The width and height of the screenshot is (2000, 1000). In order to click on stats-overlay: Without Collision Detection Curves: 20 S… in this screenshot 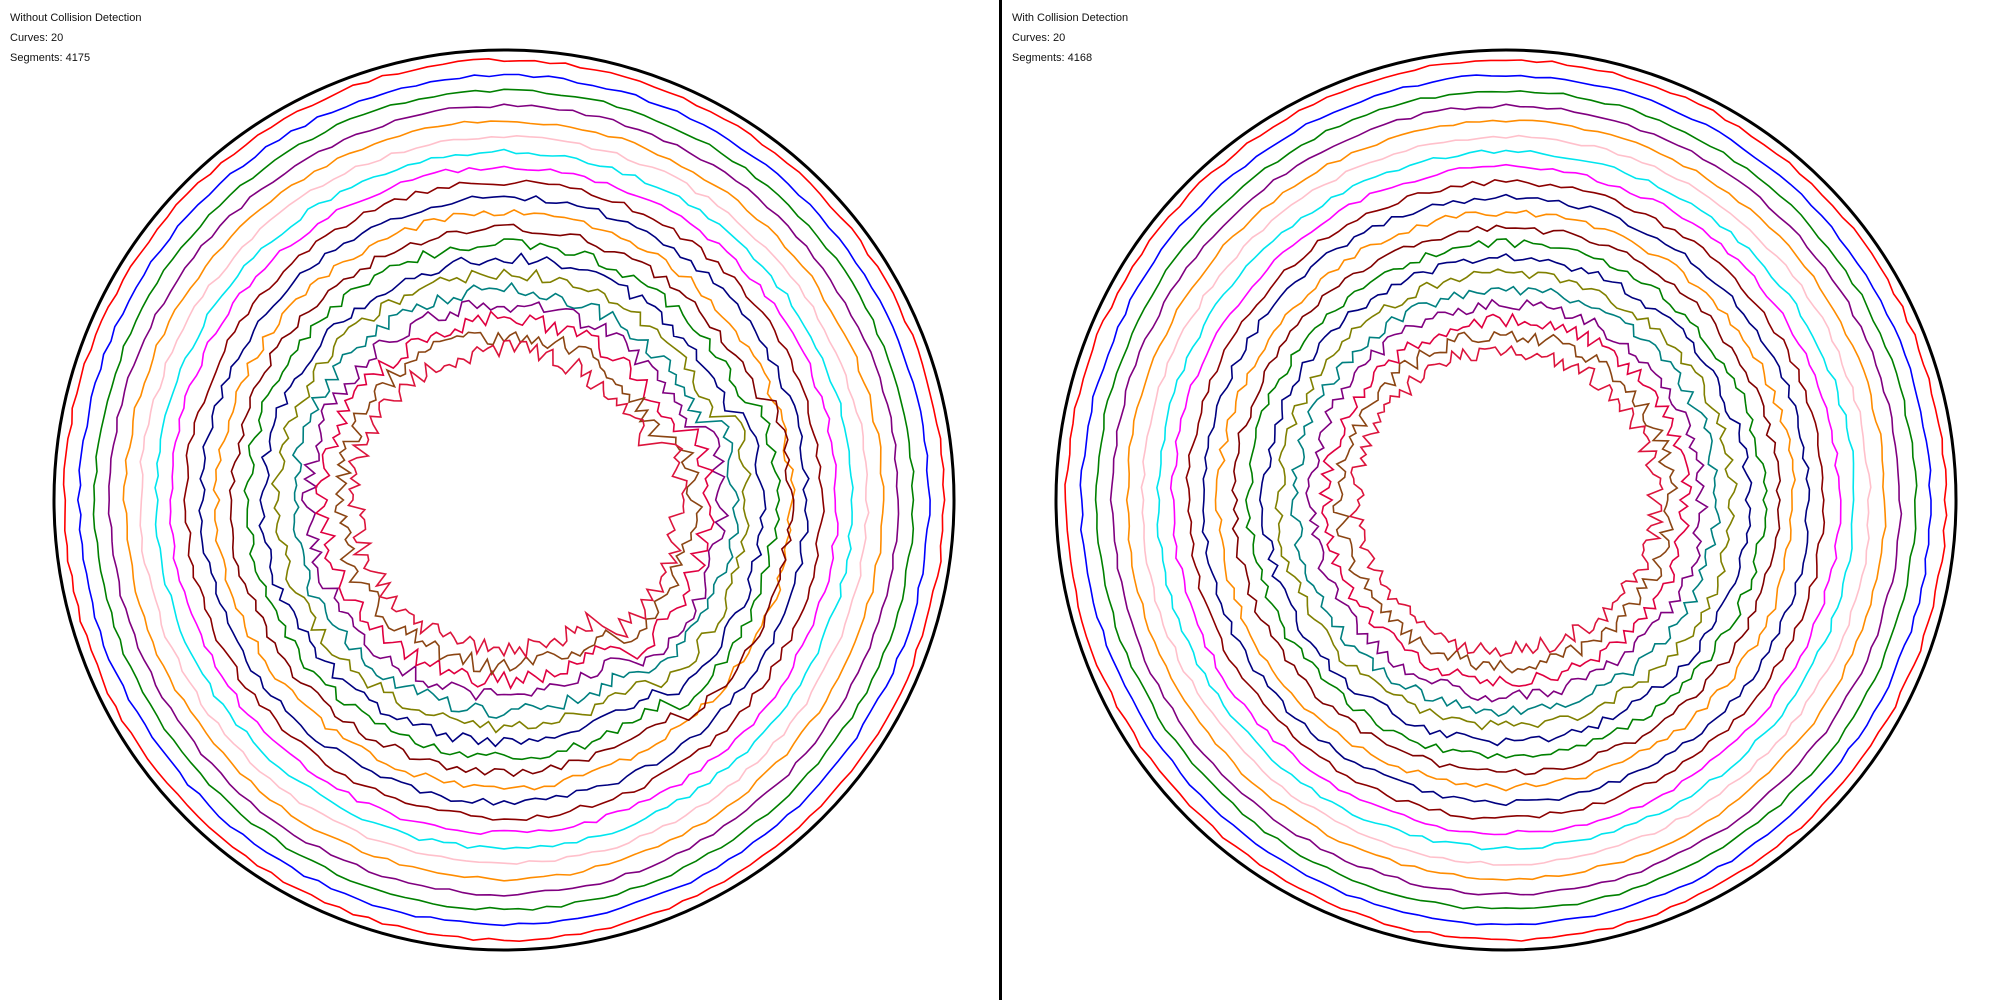, I will do `click(75, 38)`.